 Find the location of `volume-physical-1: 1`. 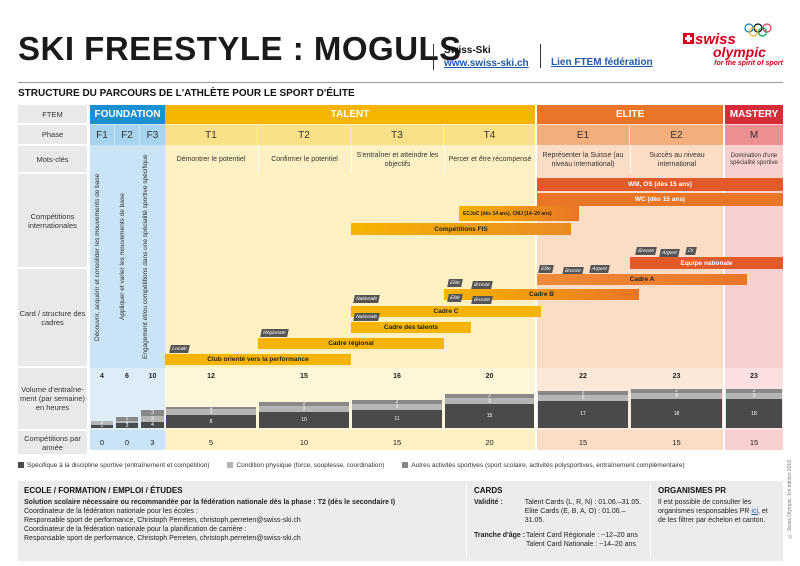

volume-physical-1: 1 is located at coordinates (127, 422).